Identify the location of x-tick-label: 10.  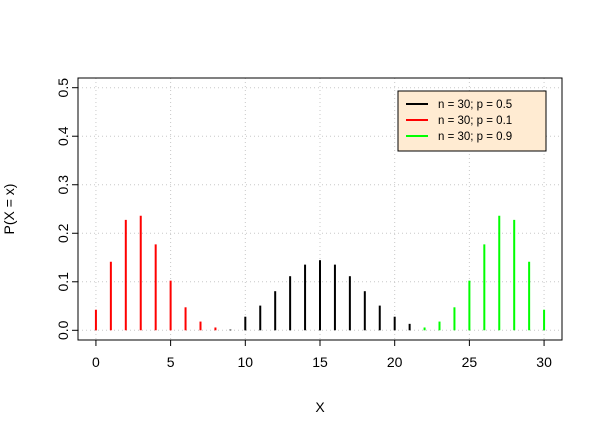
(246, 362).